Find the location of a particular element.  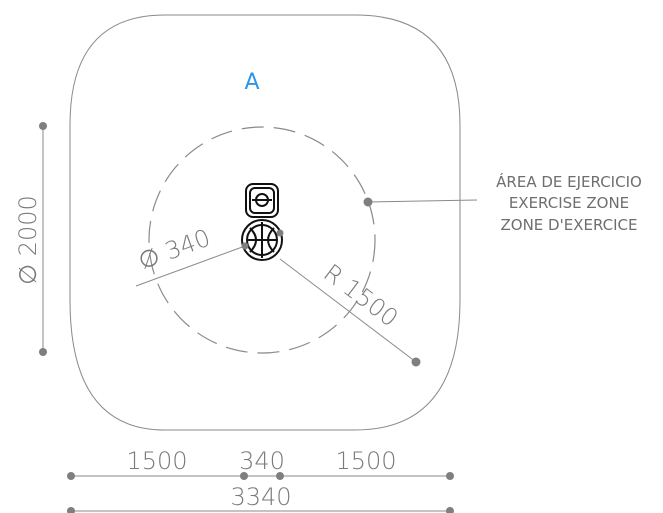

bottom-segment-dimension: 1500 340 1500 is located at coordinates (260, 463).